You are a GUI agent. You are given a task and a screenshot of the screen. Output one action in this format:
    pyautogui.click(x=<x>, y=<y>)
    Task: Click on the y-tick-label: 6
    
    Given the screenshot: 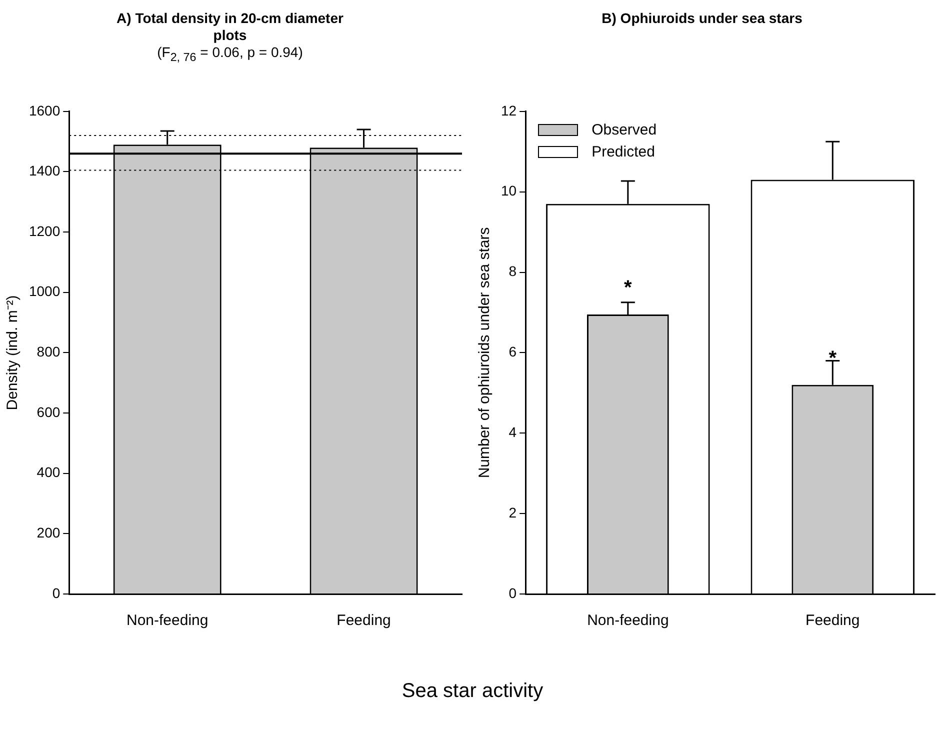 What is the action you would take?
    pyautogui.click(x=512, y=352)
    